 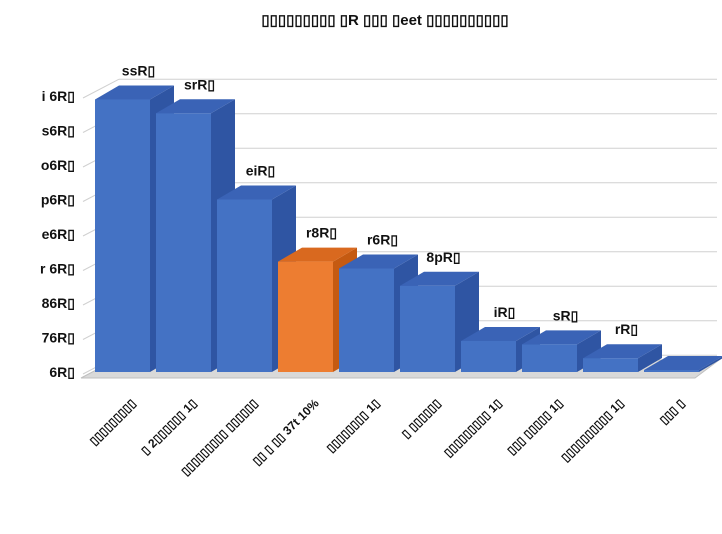 I want to click on y-axis-ticks: 6R▯ 76R▯ 86R▯ r 6R▯ e6R▯ p6R▯ o6R▯ s6R▯ i 6R▯, so click(x=57, y=234).